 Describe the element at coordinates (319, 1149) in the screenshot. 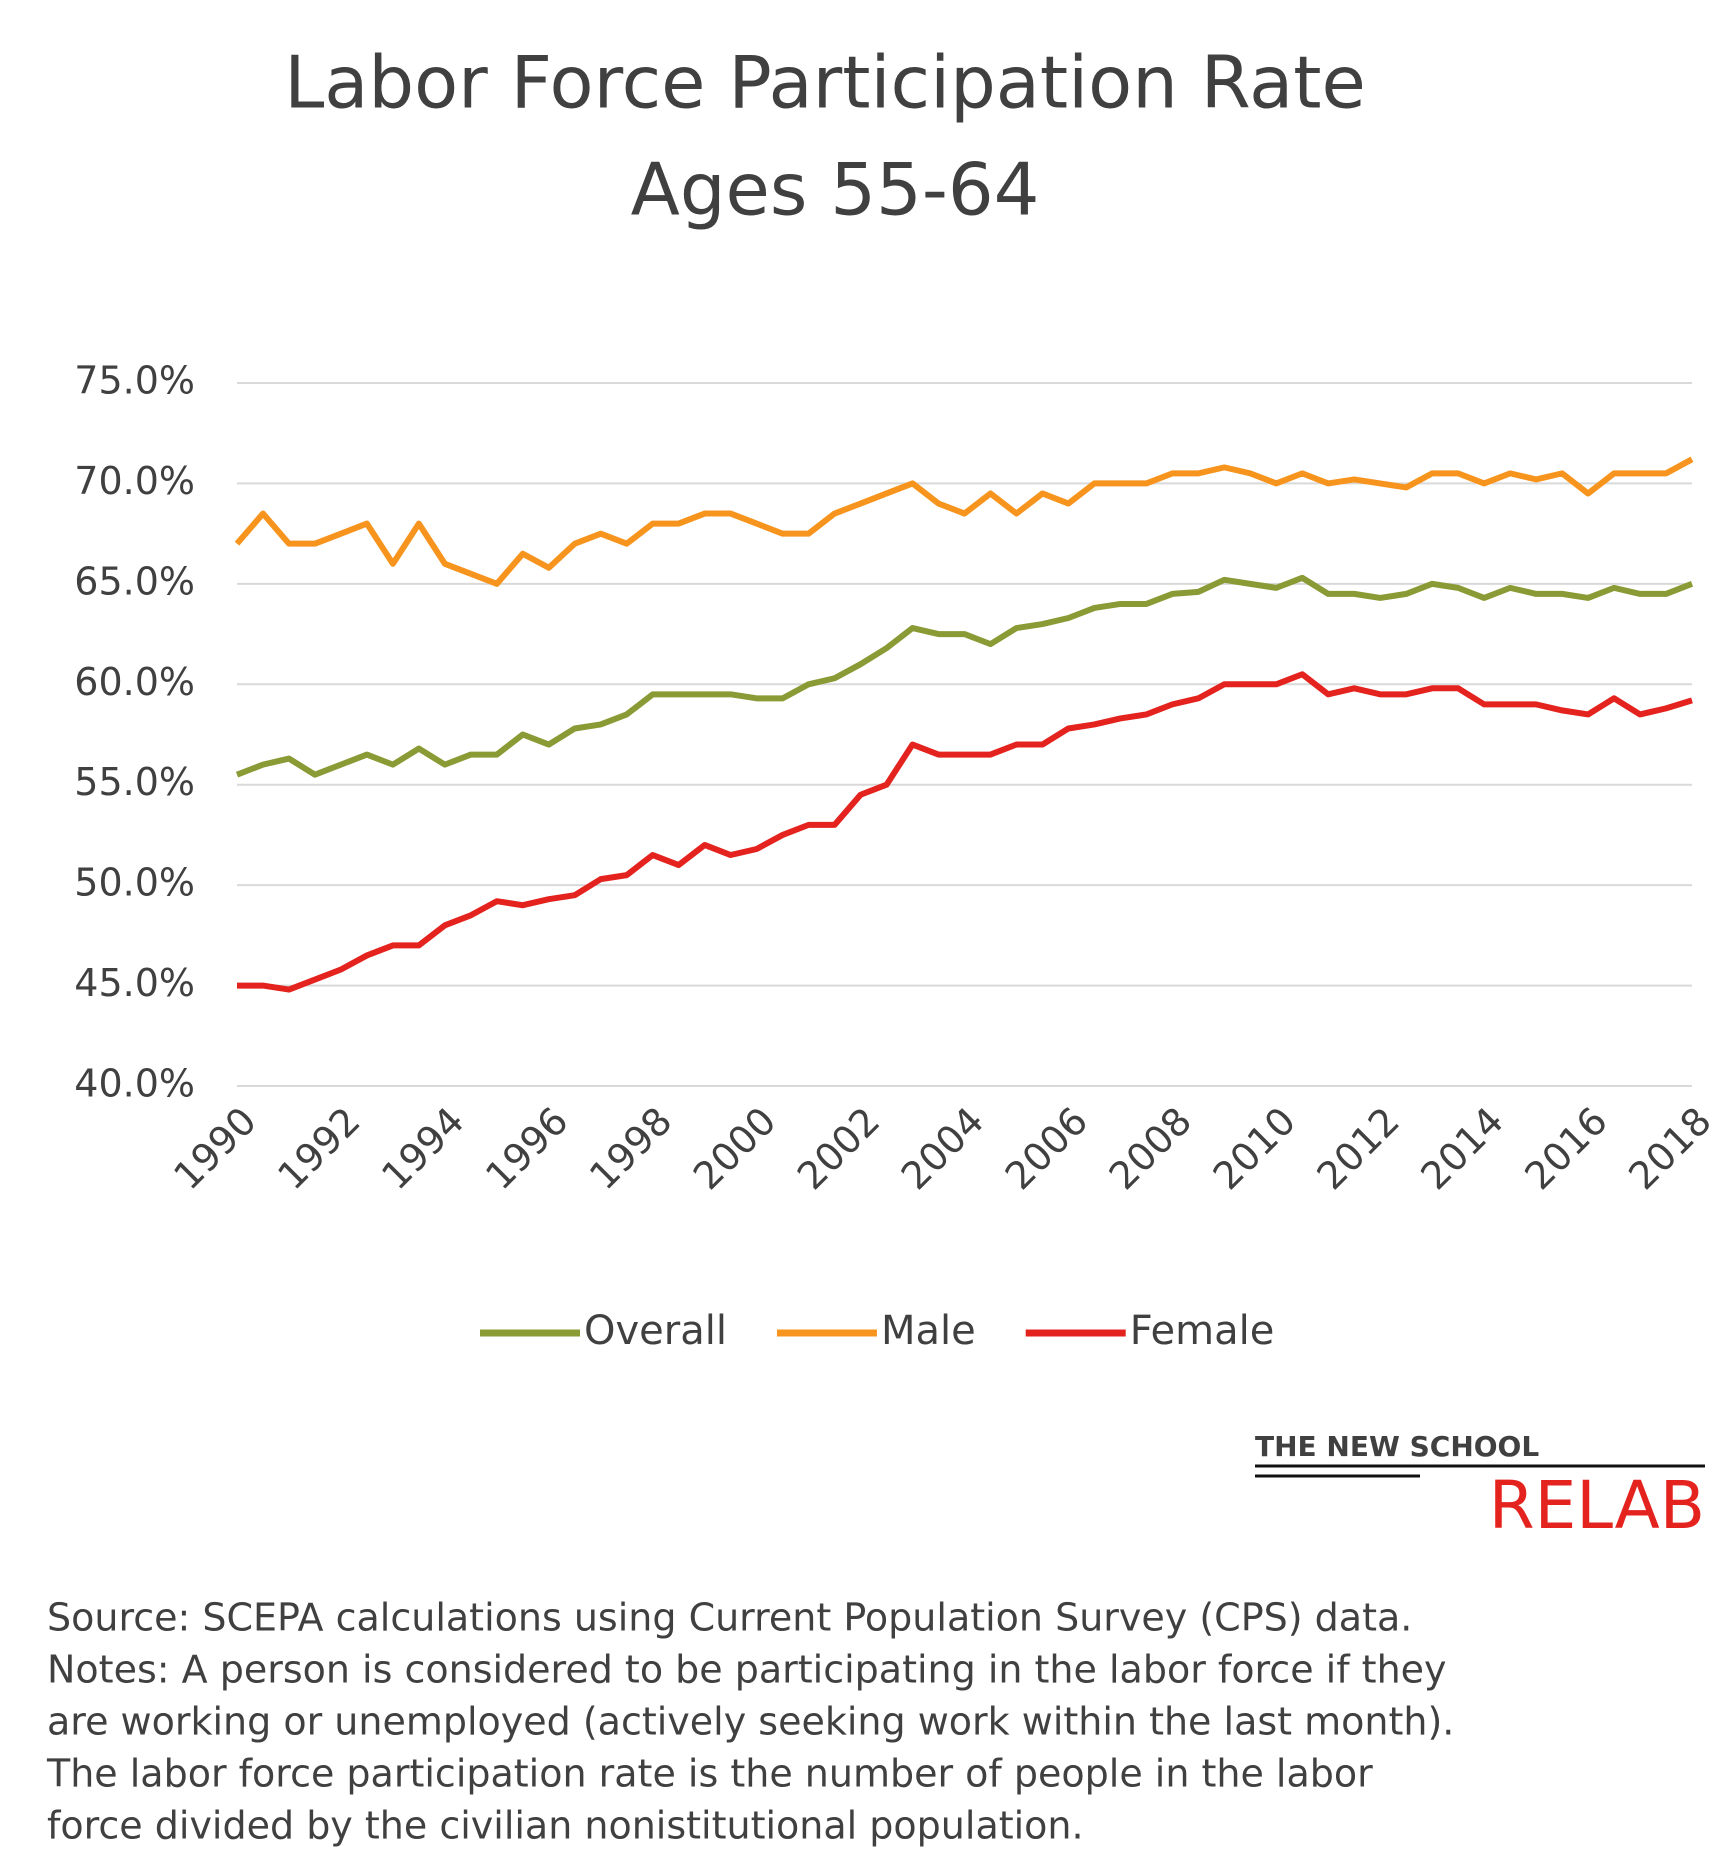

I see `x-tick-label: 1992` at that location.